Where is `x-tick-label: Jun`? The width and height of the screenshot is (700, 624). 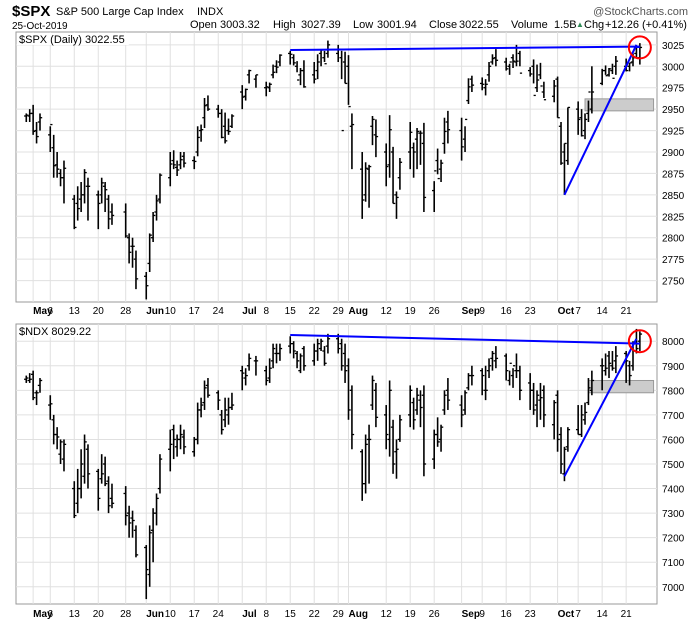
x-tick-label: Jun is located at coordinates (155, 311).